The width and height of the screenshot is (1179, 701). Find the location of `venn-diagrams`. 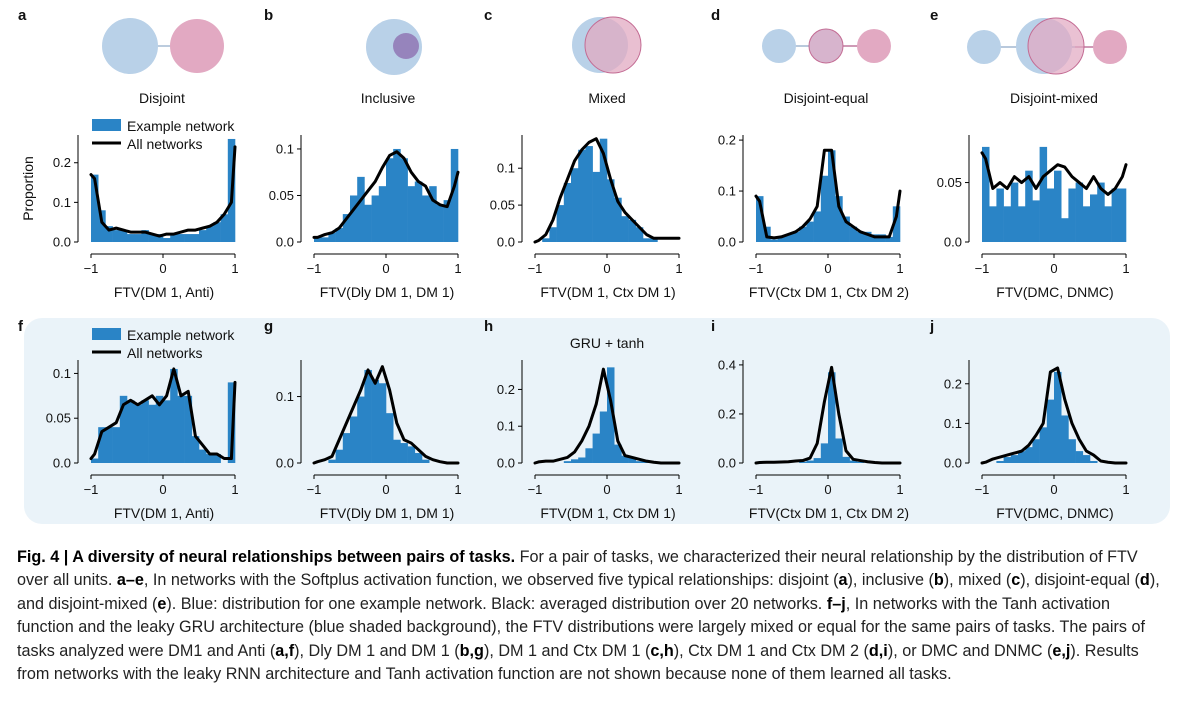

venn-diagrams is located at coordinates (614, 45).